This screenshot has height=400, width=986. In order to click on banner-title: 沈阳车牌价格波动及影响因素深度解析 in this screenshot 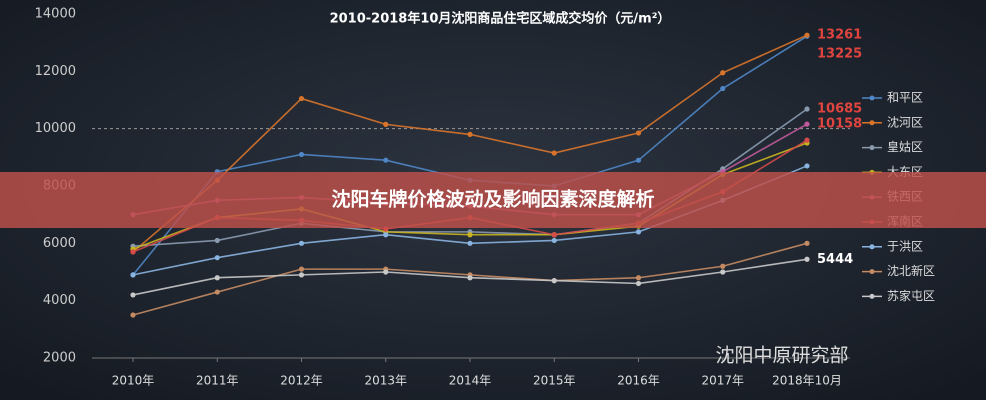, I will do `click(492, 199)`.